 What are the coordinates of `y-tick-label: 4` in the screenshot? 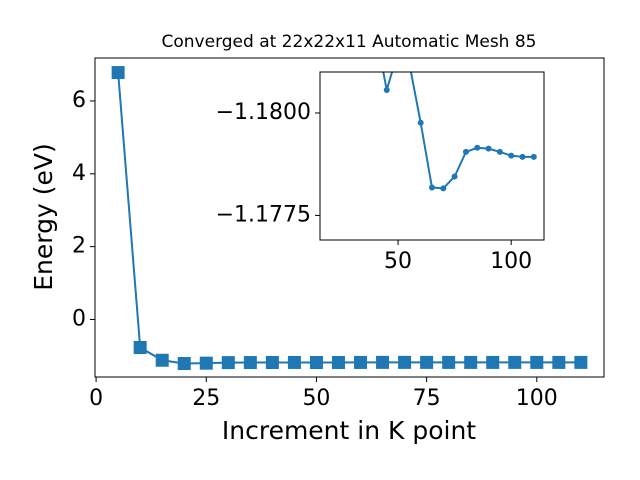 It's located at (79, 173).